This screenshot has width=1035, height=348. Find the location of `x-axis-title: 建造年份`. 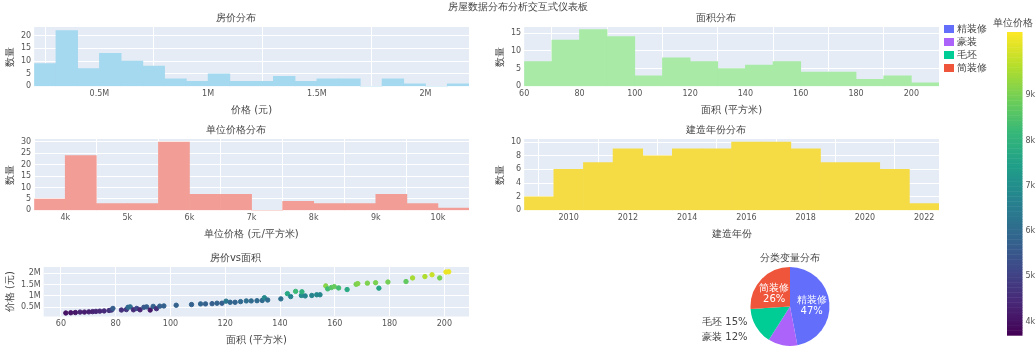

x-axis-title: 建造年份 is located at coordinates (731, 233).